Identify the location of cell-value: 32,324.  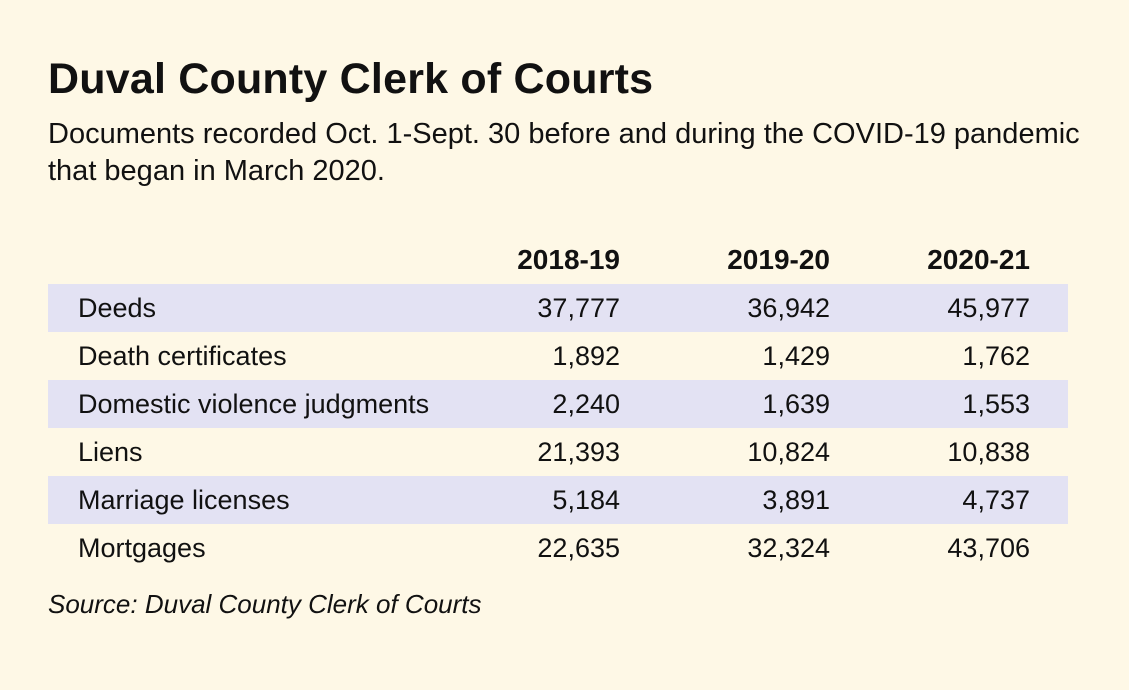
(788, 547).